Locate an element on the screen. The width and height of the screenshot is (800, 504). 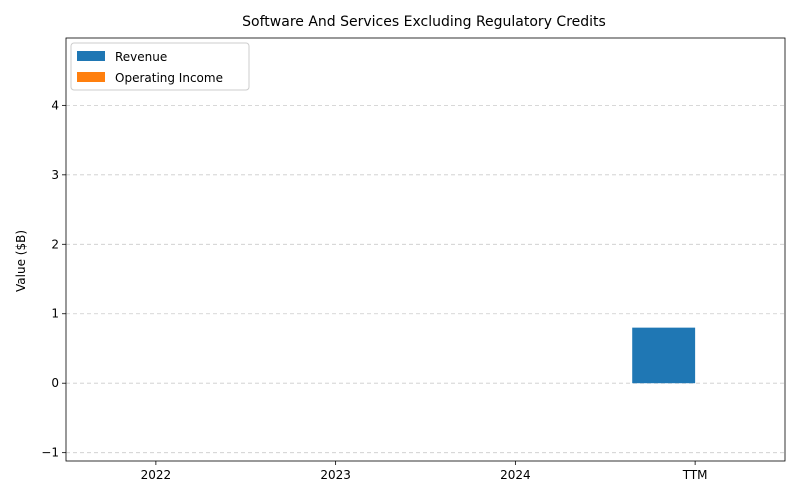
legend-label: Operating Income is located at coordinates (169, 78).